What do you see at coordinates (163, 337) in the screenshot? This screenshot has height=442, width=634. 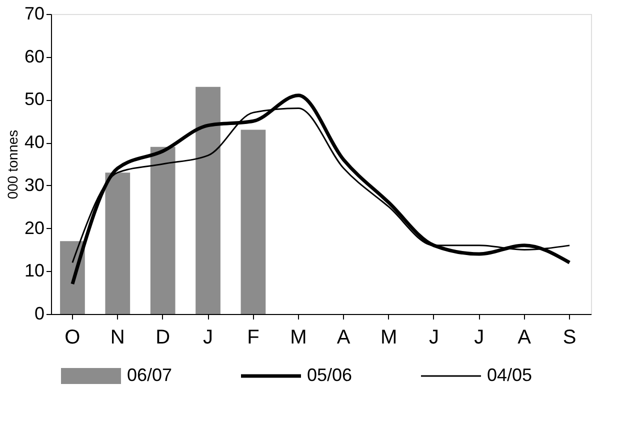 I see `x-tick-label: D` at bounding box center [163, 337].